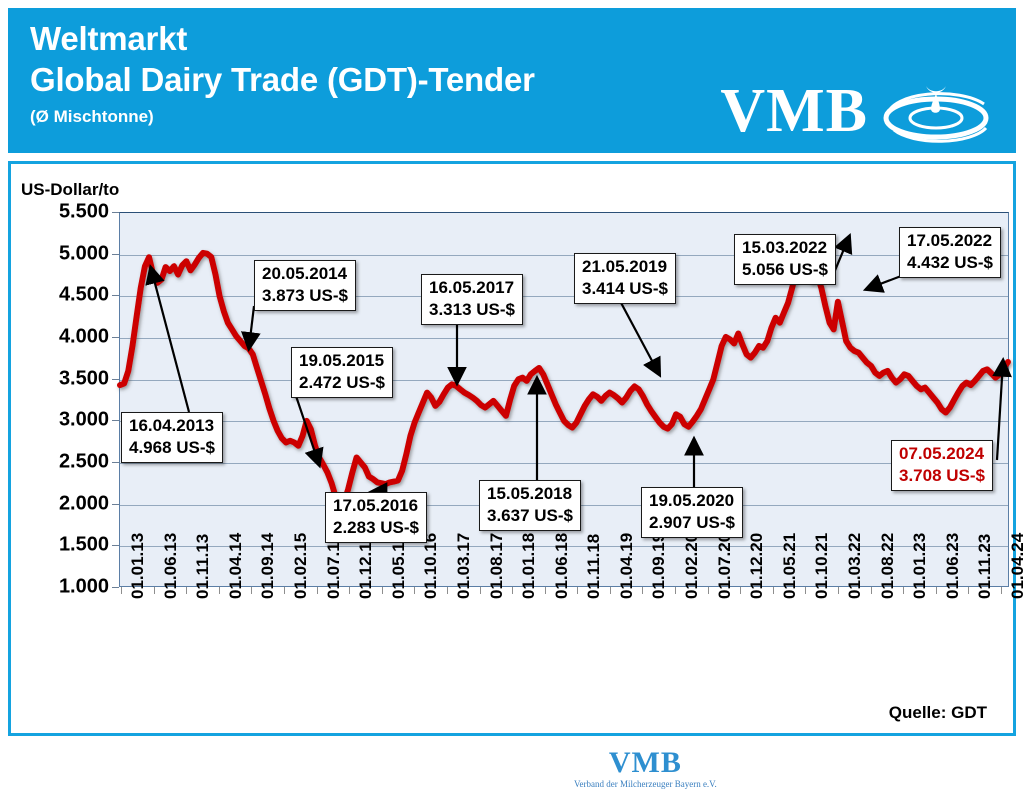 The height and width of the screenshot is (789, 1024). Describe the element at coordinates (66, 545) in the screenshot. I see `y-tick-label: 1.500` at that location.